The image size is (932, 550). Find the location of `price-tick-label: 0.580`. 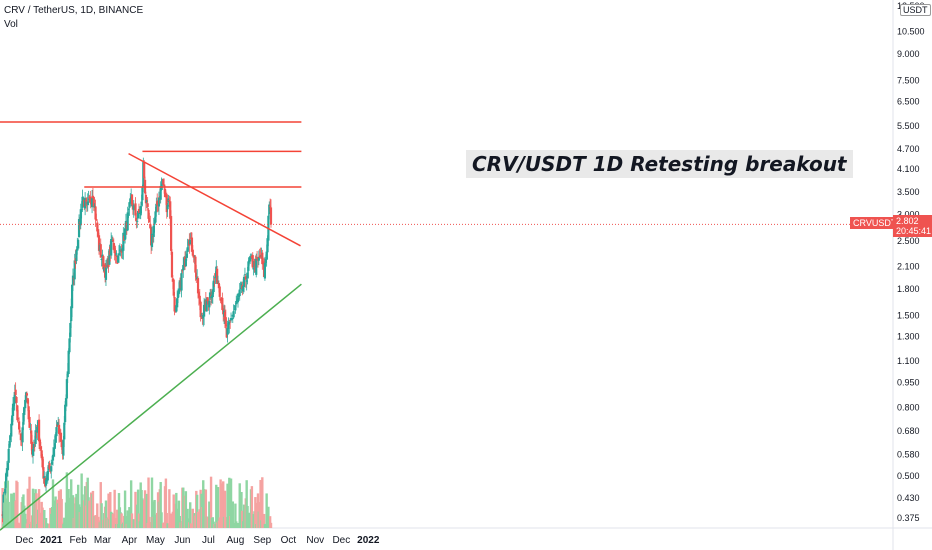

price-tick-label: 0.580 is located at coordinates (908, 454).